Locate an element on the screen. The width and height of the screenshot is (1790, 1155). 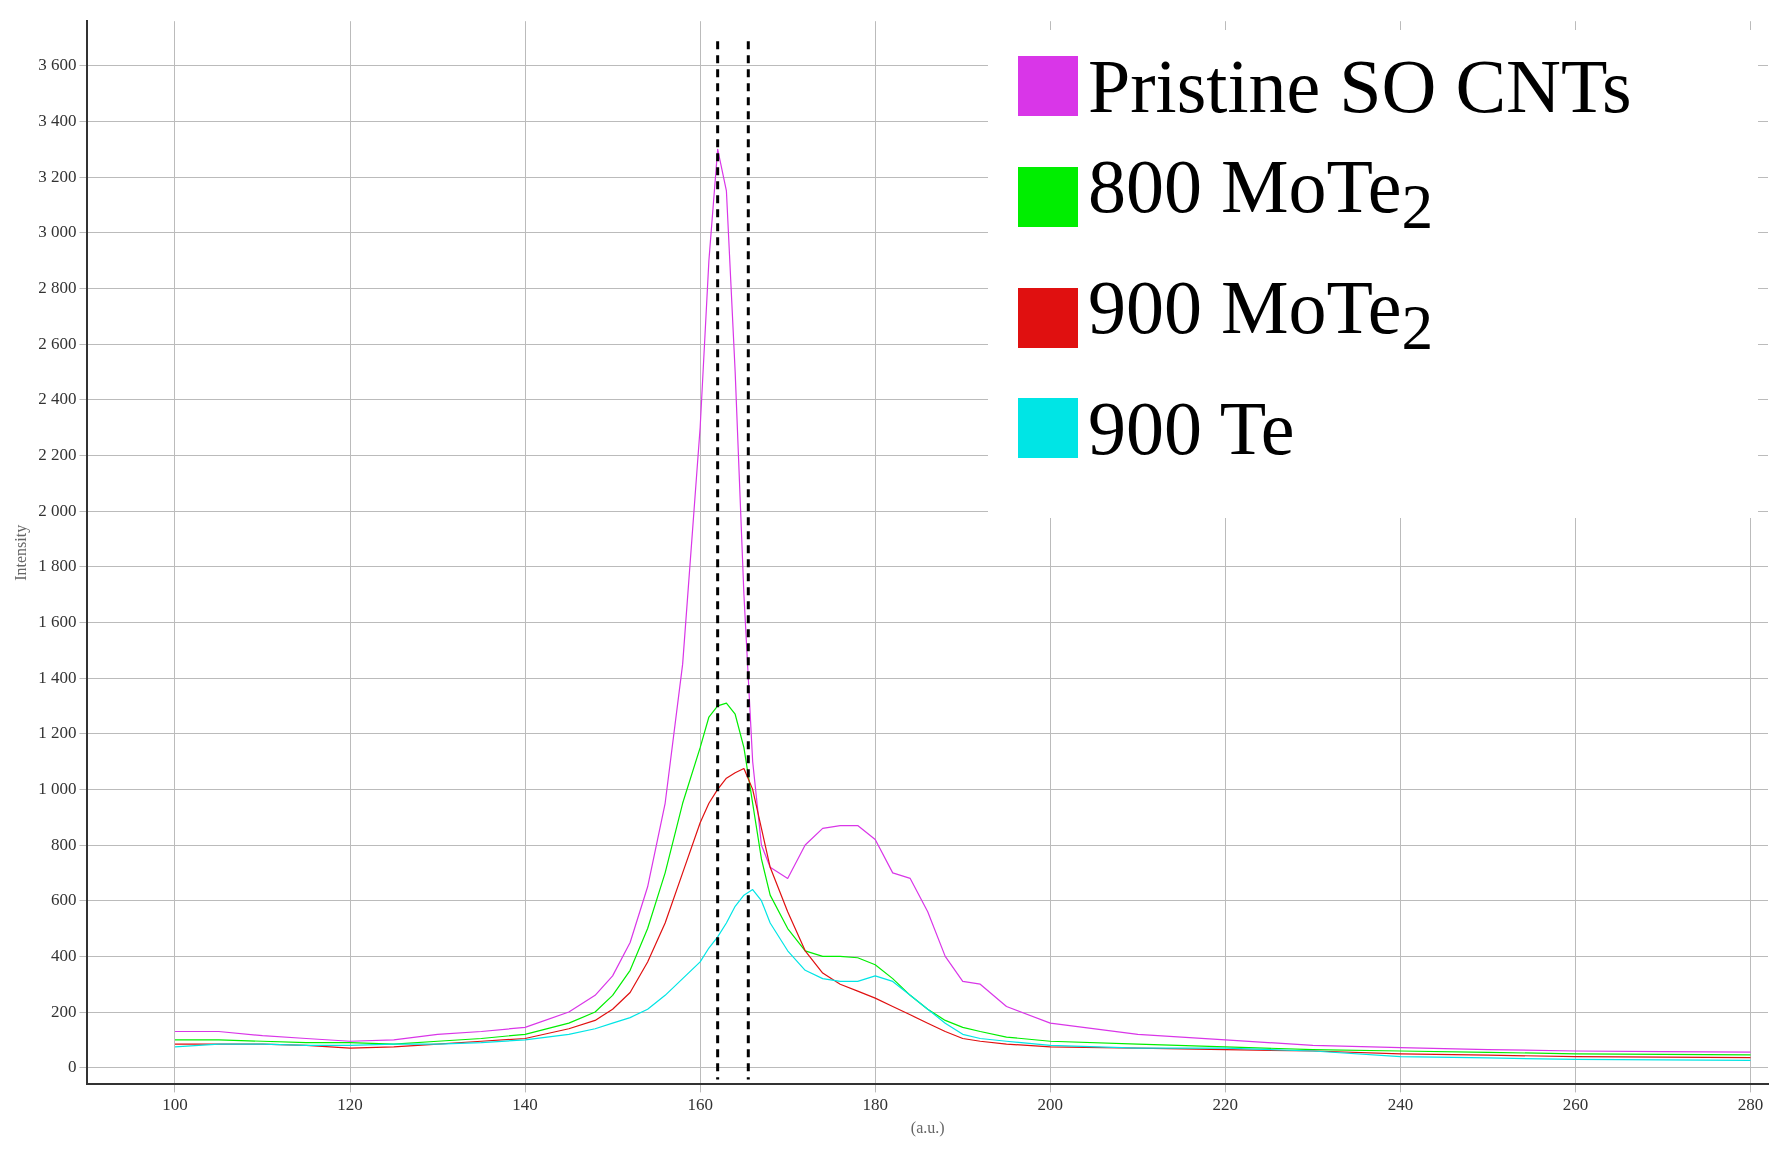
x-tick-label: 240 is located at coordinates (1400, 1105).